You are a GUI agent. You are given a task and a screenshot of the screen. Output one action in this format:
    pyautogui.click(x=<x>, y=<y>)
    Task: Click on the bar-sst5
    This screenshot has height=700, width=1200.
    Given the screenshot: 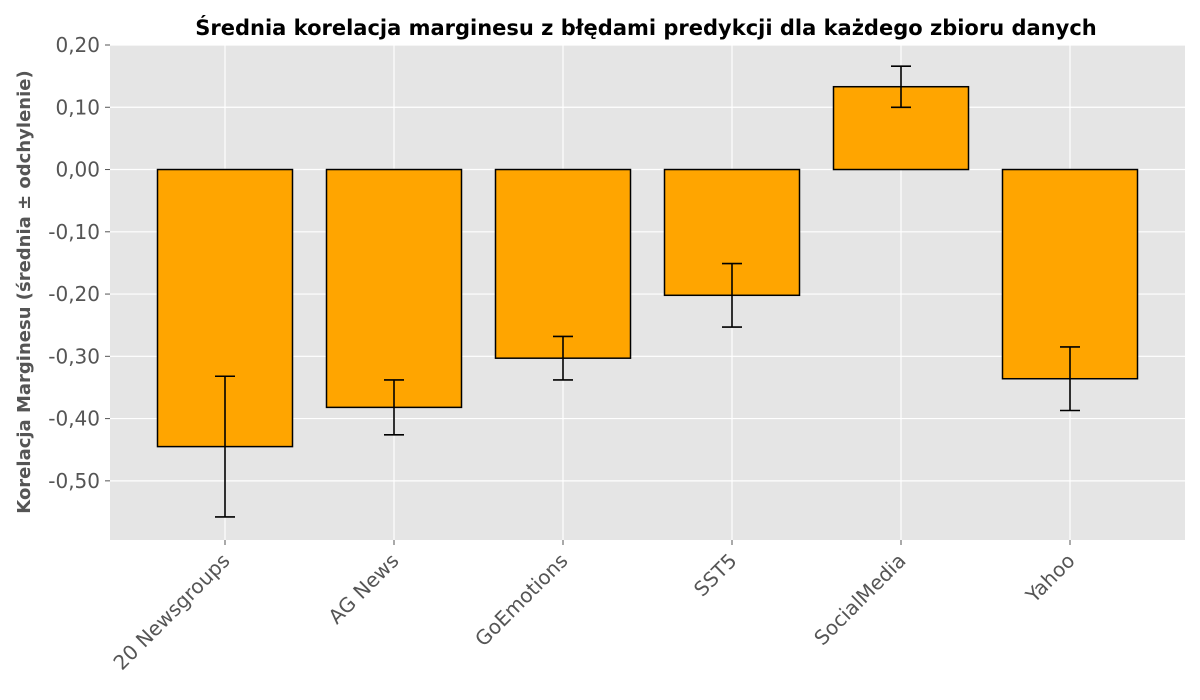 What is the action you would take?
    pyautogui.click(x=732, y=232)
    